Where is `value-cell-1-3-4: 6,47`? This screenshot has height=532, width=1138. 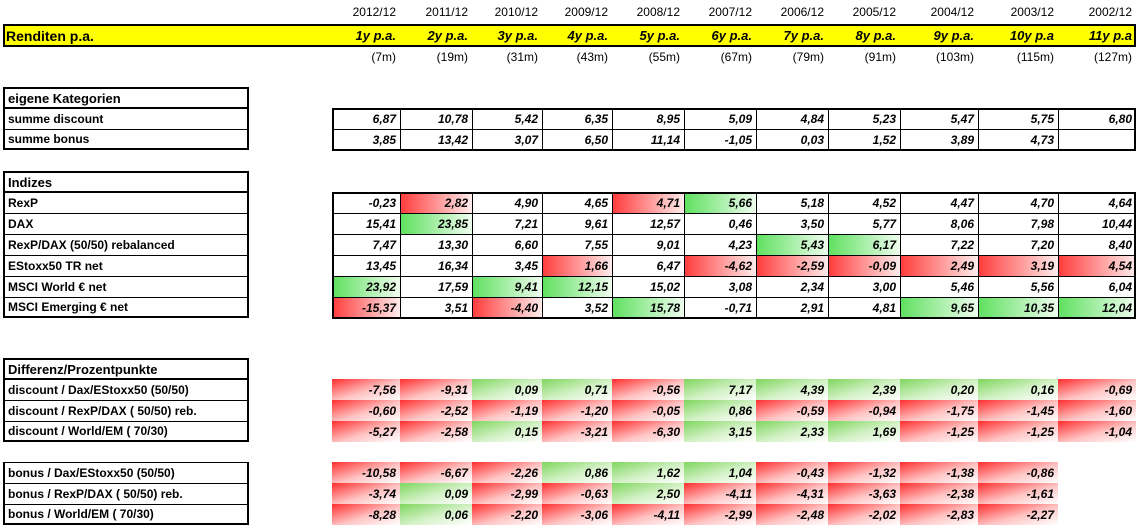
value-cell-1-3-4: 6,47 is located at coordinates (668, 265).